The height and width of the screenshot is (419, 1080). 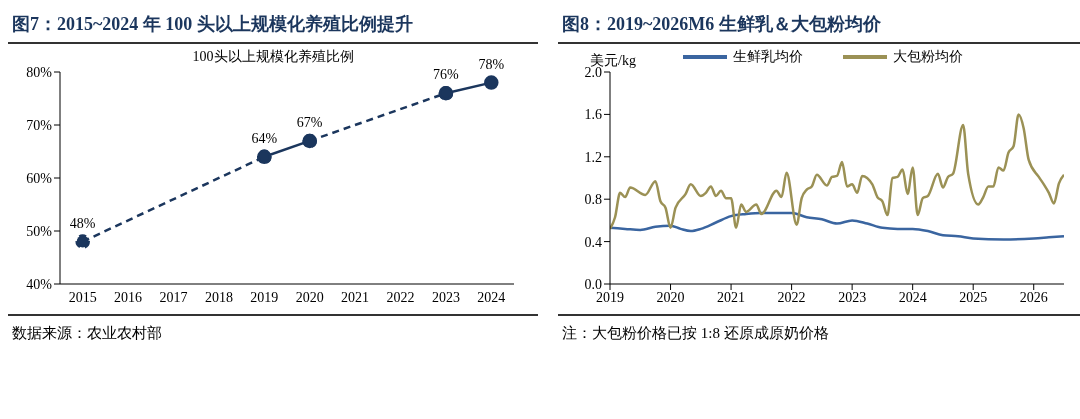 What do you see at coordinates (87, 333) in the screenshot?
I see `source-note: 数据来源：农业农村部` at bounding box center [87, 333].